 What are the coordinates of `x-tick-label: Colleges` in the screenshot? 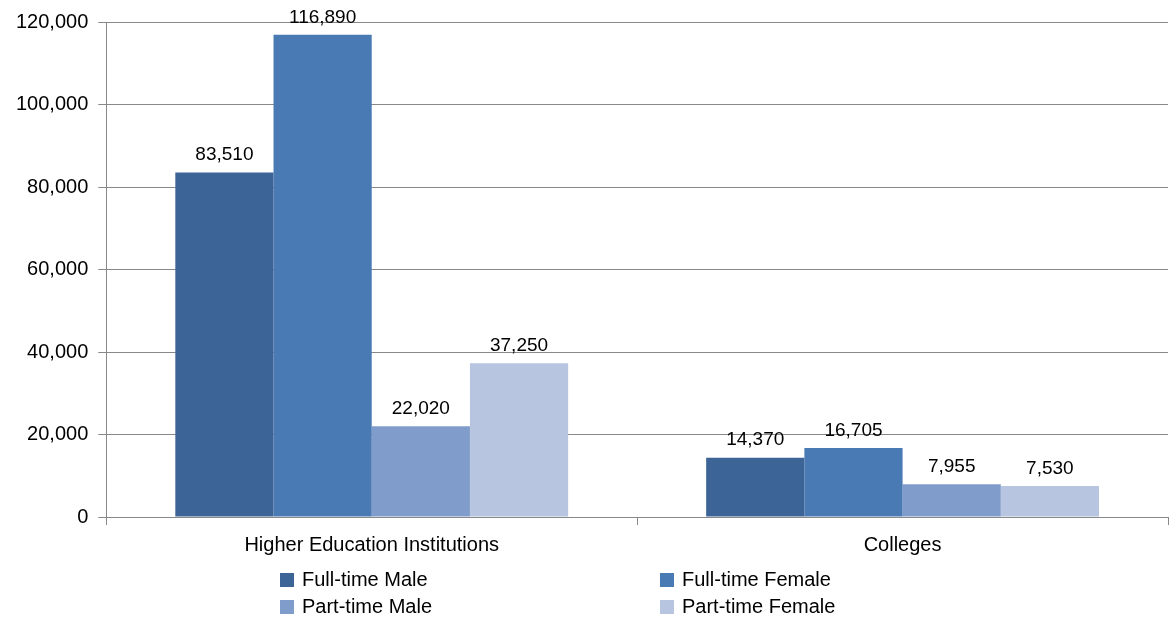 It's located at (902, 543).